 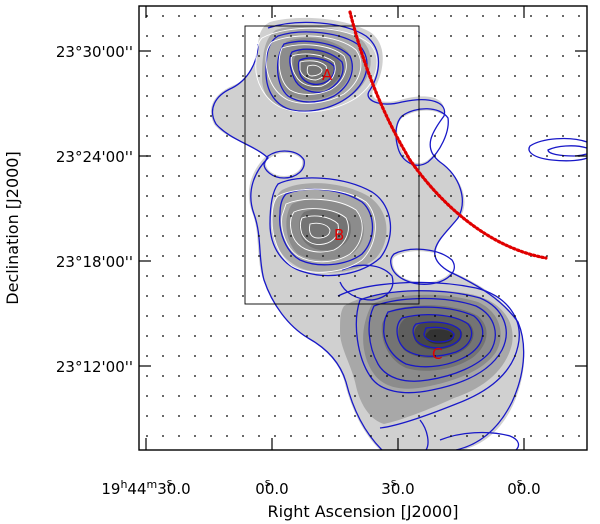 What do you see at coordinates (136, 489) in the screenshot?
I see `x-tick-label-1-minutes: 44` at bounding box center [136, 489].